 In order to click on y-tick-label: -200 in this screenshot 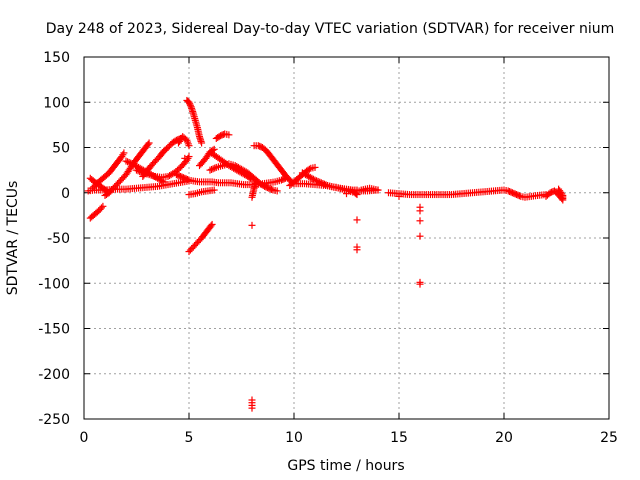, I will do `click(54, 375)`.